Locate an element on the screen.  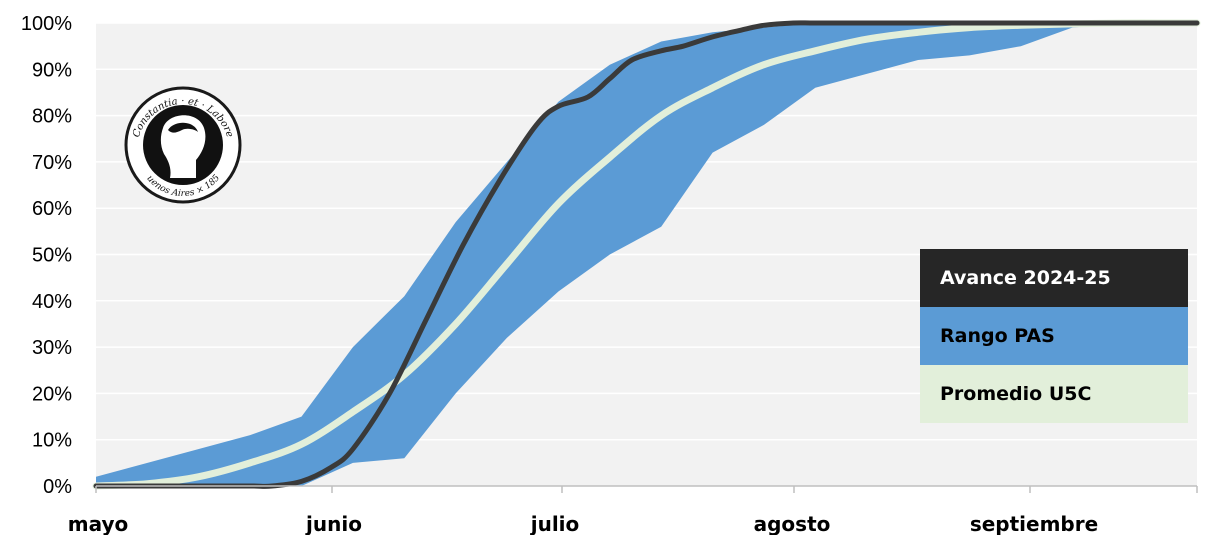
x-tick-label: agosto is located at coordinates (792, 523).